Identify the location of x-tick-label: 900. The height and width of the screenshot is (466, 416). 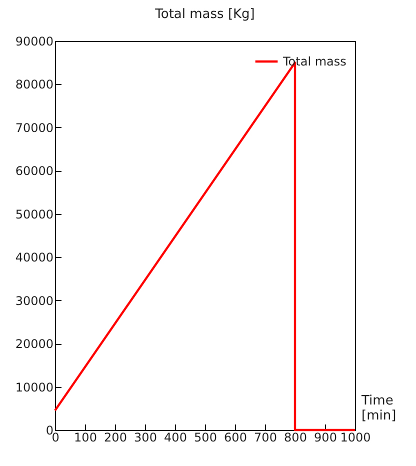
(325, 437).